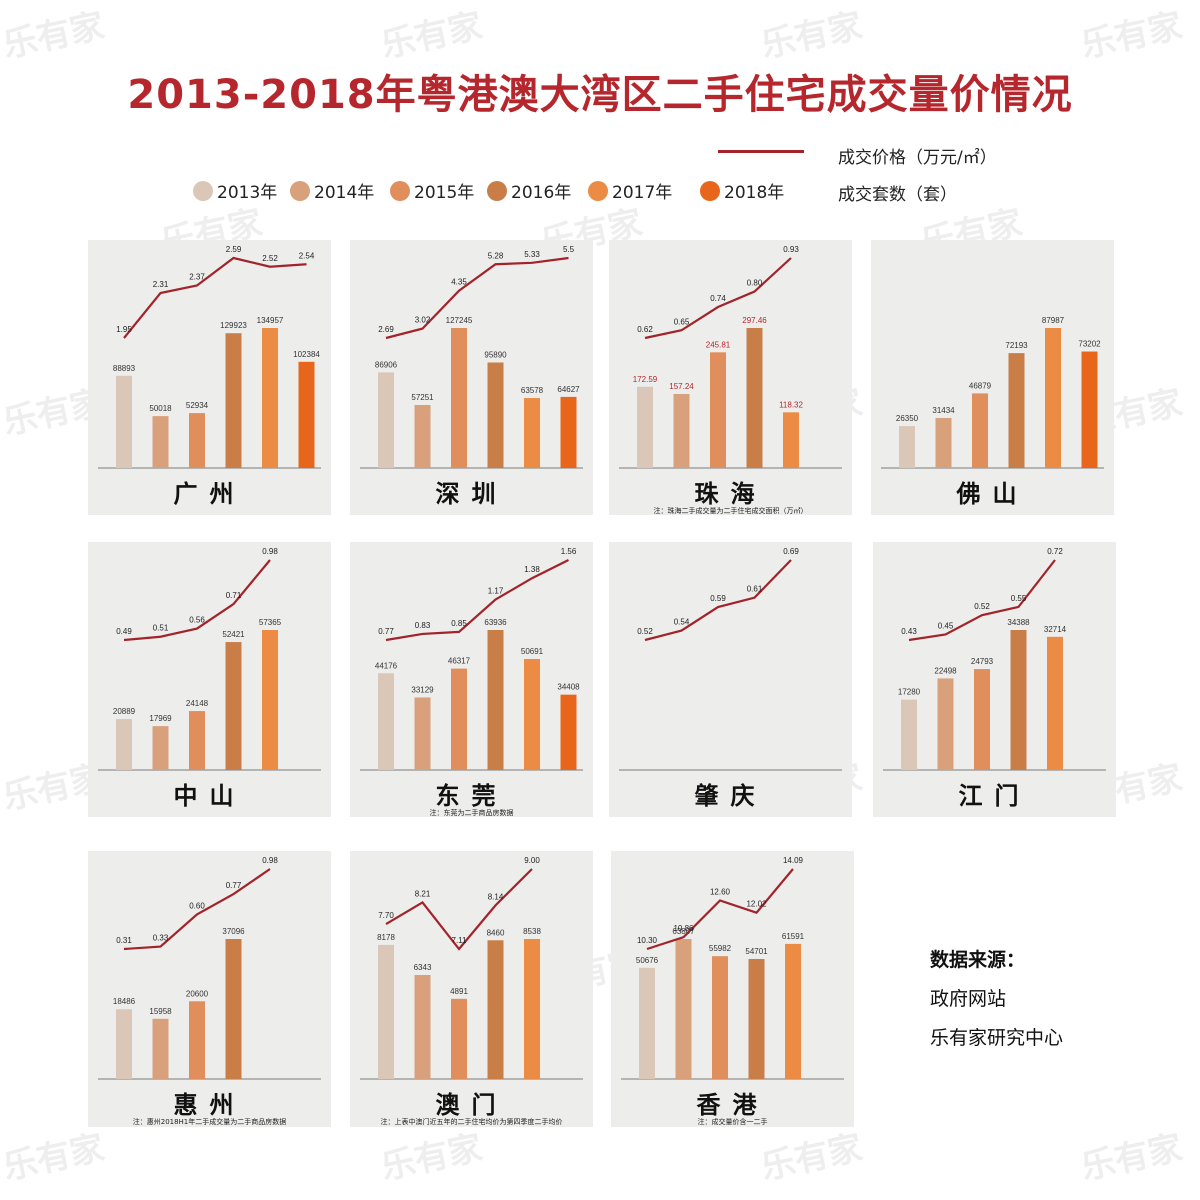 This screenshot has width=1200, height=1200. Describe the element at coordinates (1016, 345) in the screenshot. I see `volume-value-label: 72193` at that location.